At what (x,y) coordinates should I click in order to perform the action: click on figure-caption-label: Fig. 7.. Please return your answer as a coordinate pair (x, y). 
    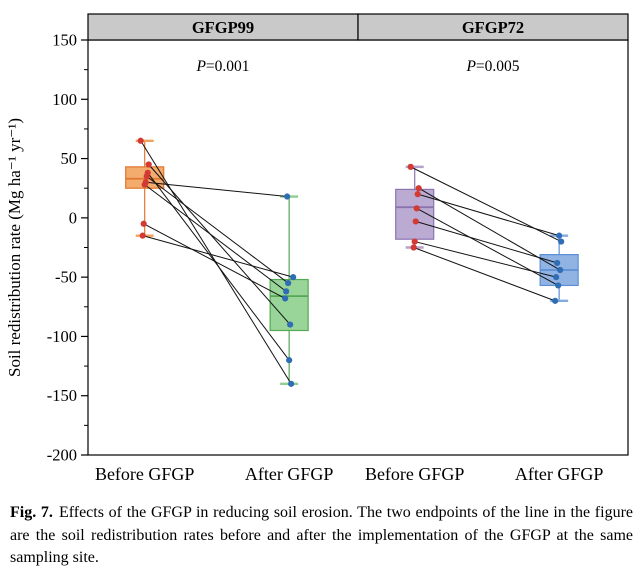
    Looking at the image, I should click on (31, 512).